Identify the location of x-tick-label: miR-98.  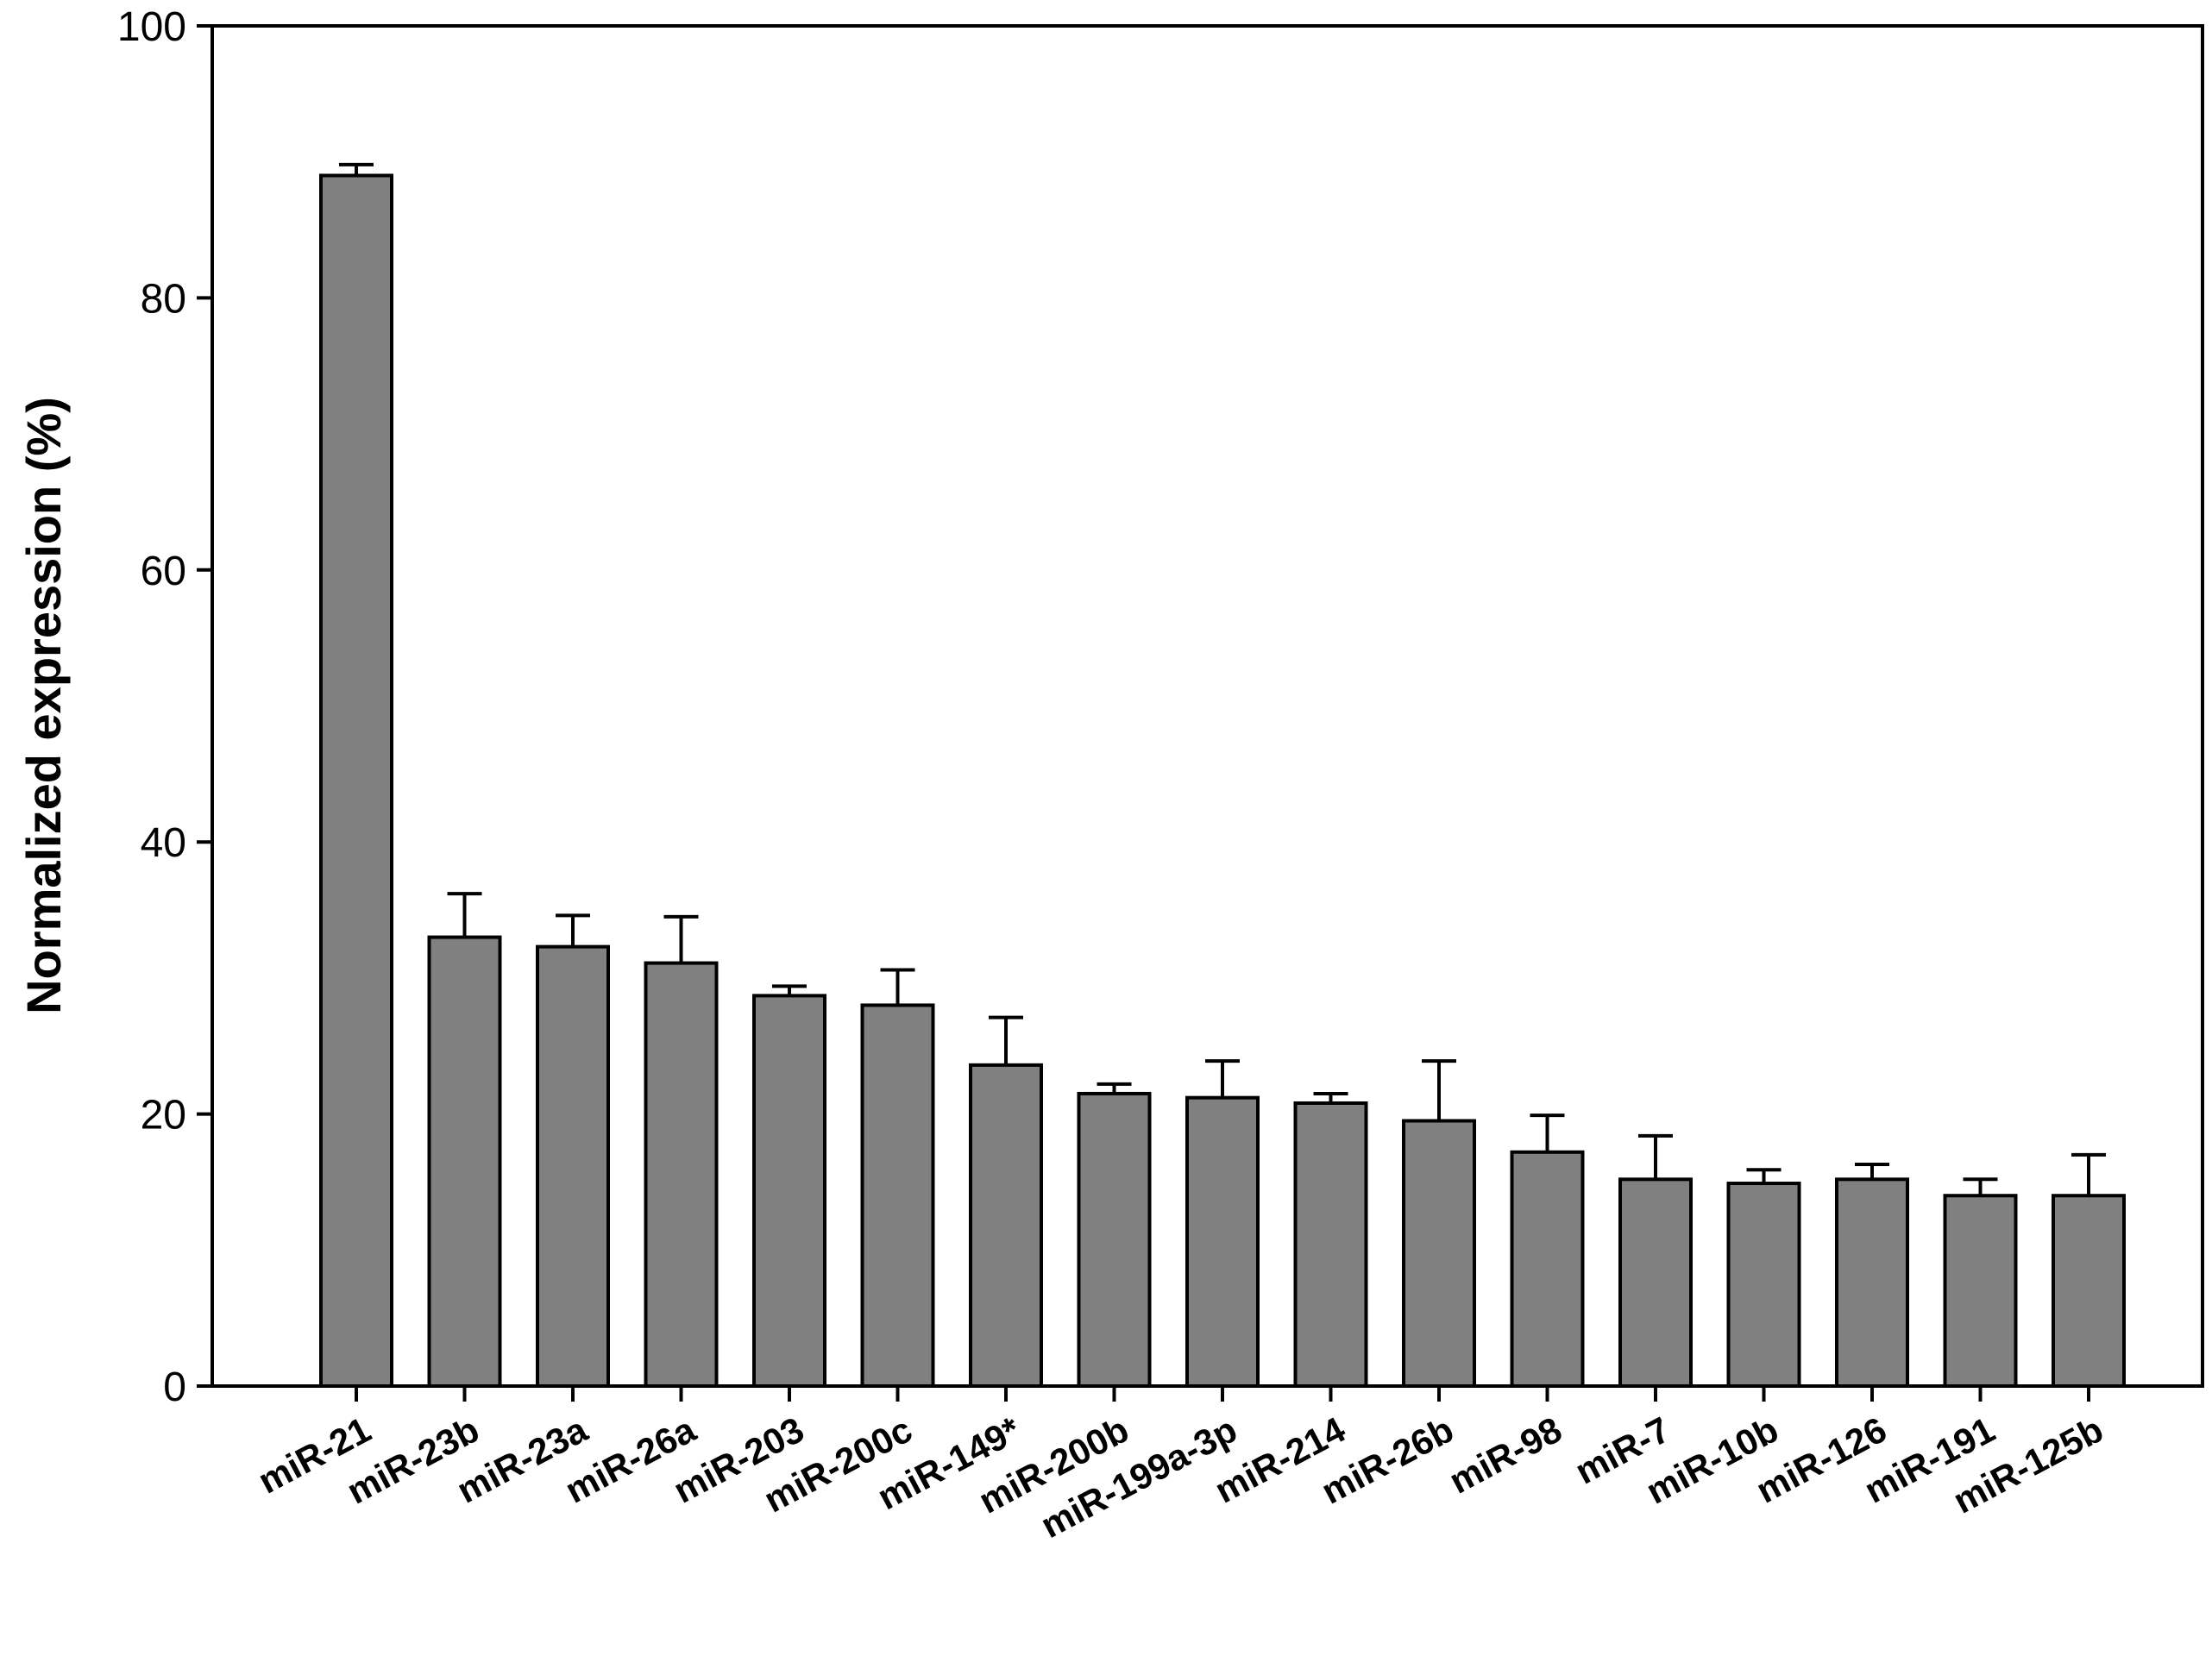
(1505, 1454).